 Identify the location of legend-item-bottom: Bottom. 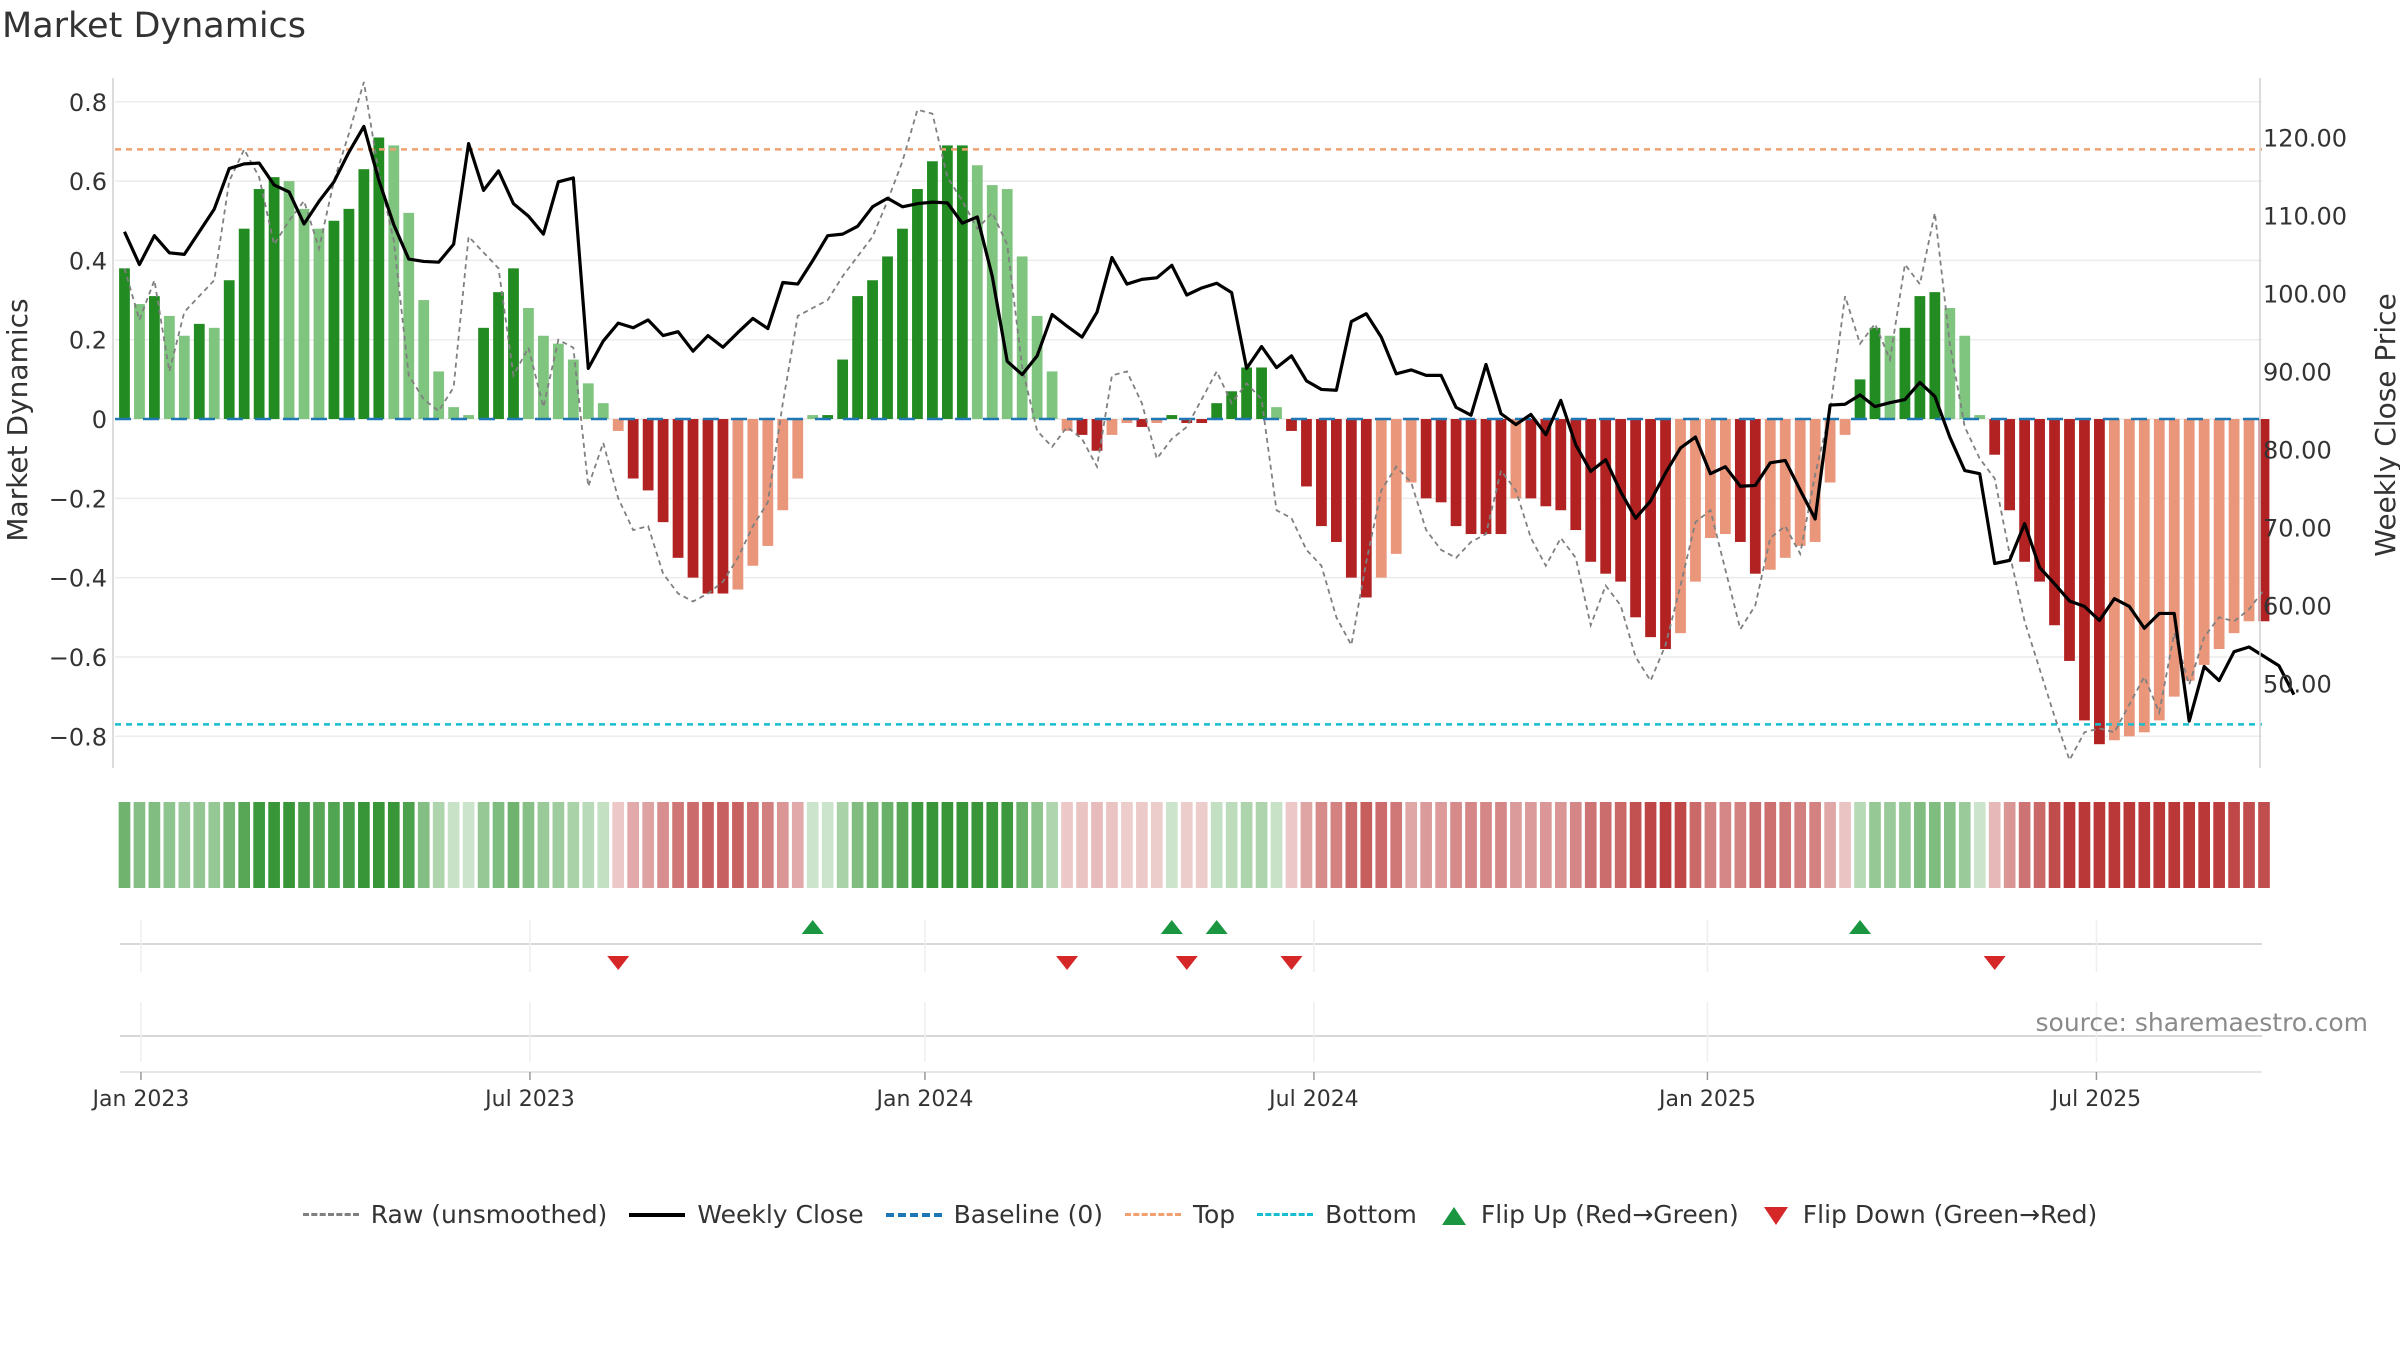
(1337, 1214).